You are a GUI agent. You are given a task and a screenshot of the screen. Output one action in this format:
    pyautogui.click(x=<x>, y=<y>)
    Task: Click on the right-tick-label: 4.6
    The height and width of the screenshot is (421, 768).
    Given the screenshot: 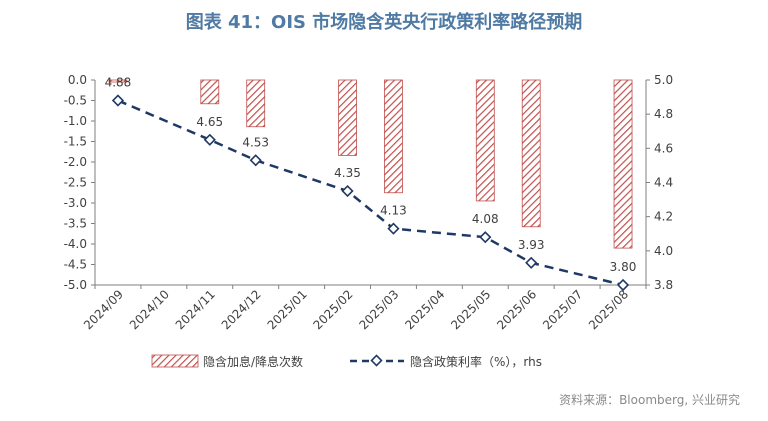 What is the action you would take?
    pyautogui.click(x=663, y=148)
    